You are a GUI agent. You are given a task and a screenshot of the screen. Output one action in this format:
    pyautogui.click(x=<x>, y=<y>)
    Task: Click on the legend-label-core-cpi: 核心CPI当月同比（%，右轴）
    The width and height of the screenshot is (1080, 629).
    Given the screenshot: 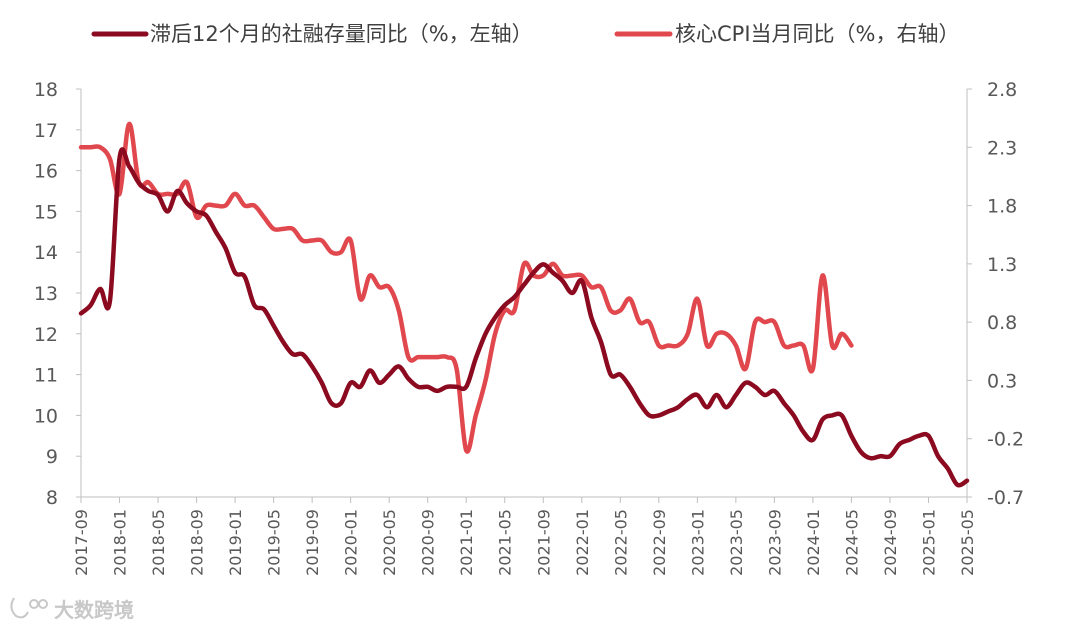 What is the action you would take?
    pyautogui.click(x=817, y=34)
    